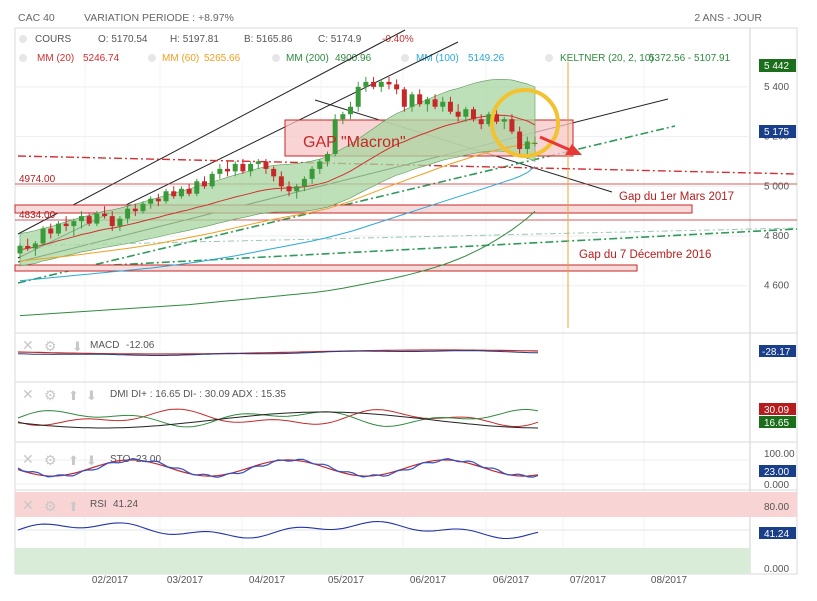  I want to click on rsi-overbought-band, so click(406, 504).